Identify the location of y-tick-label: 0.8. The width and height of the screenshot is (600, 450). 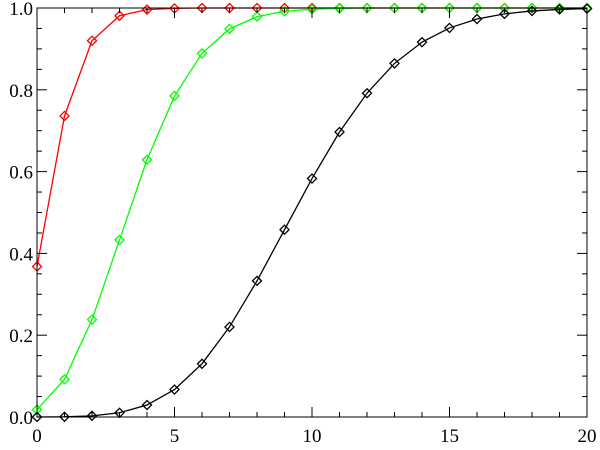
(21, 91).